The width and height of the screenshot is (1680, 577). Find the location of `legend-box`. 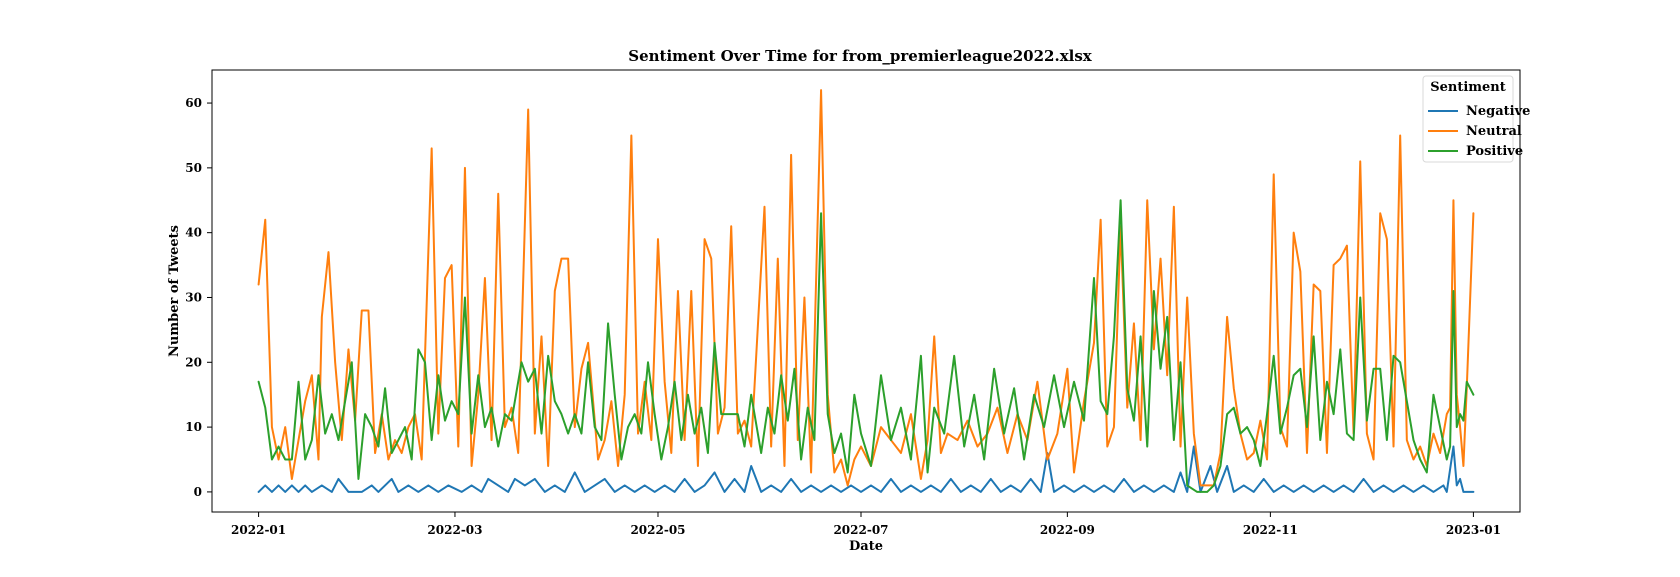

legend-box is located at coordinates (1468, 119).